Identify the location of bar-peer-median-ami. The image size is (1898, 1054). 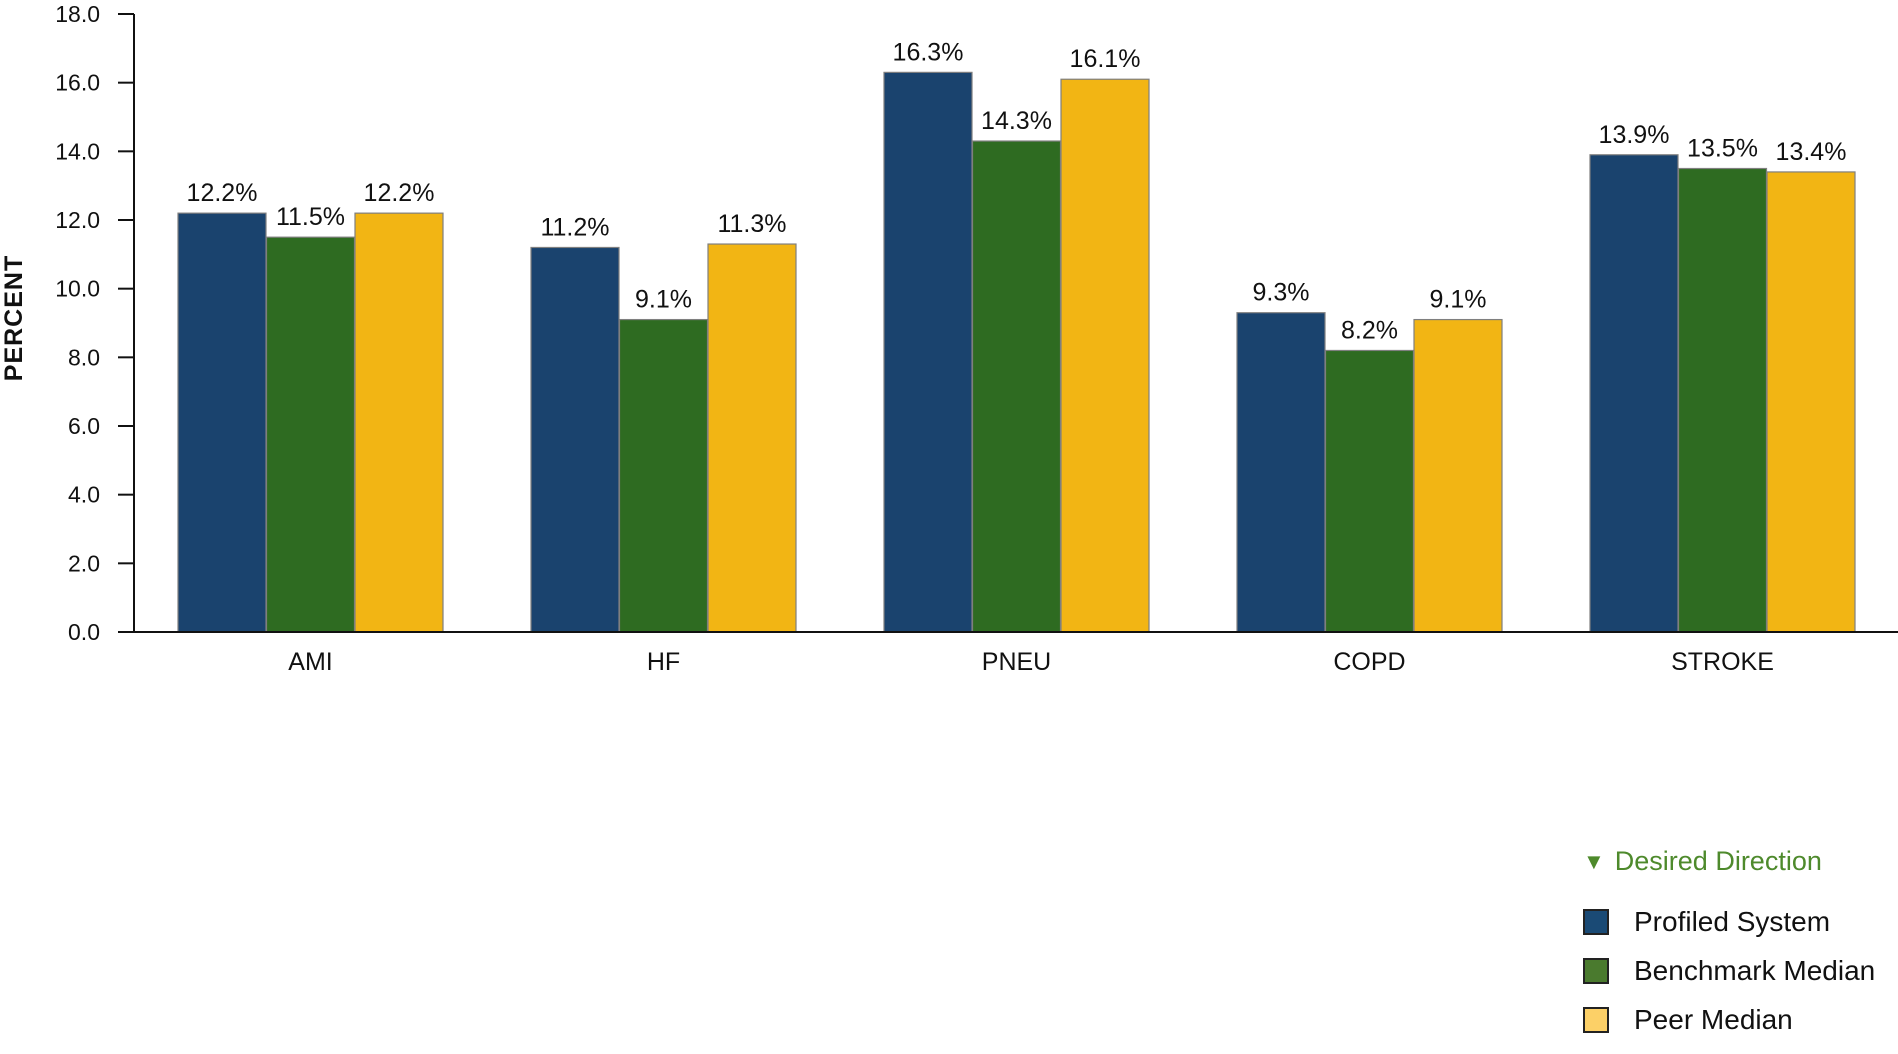
(399, 422).